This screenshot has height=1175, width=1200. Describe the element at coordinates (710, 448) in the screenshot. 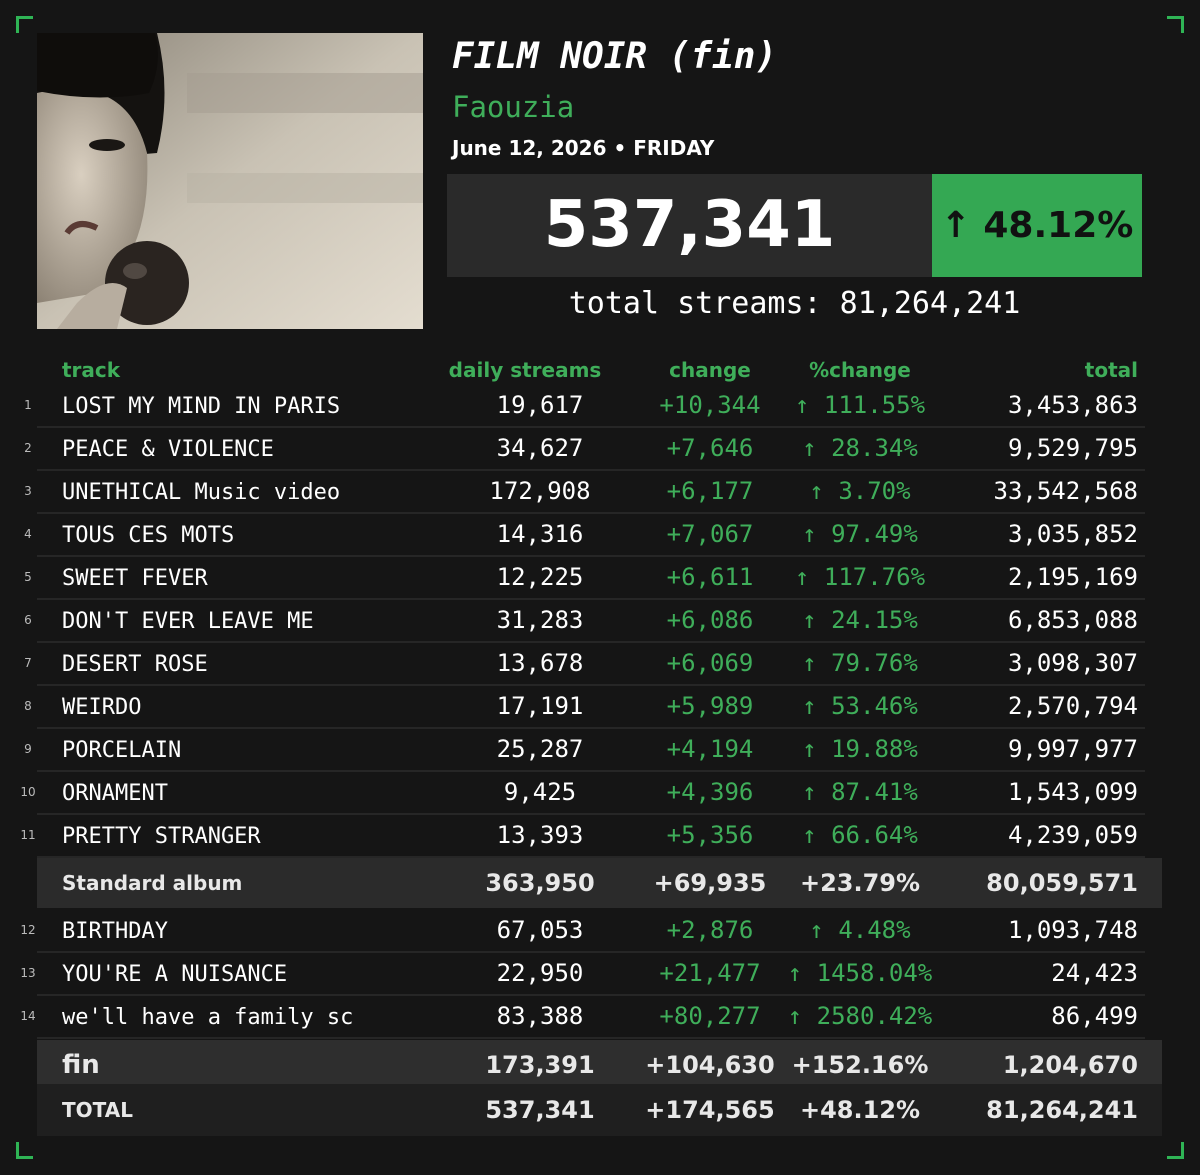

I see `change: +7,646` at that location.